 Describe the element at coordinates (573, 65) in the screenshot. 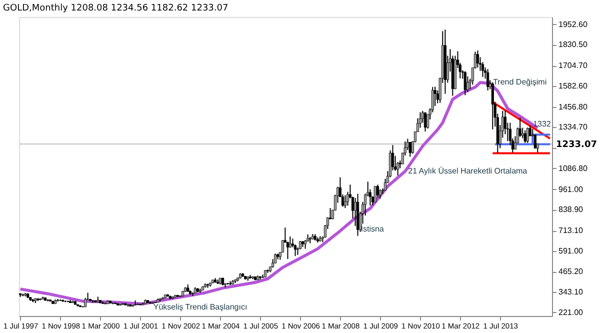

I see `y-tick-label: 1704.70` at that location.